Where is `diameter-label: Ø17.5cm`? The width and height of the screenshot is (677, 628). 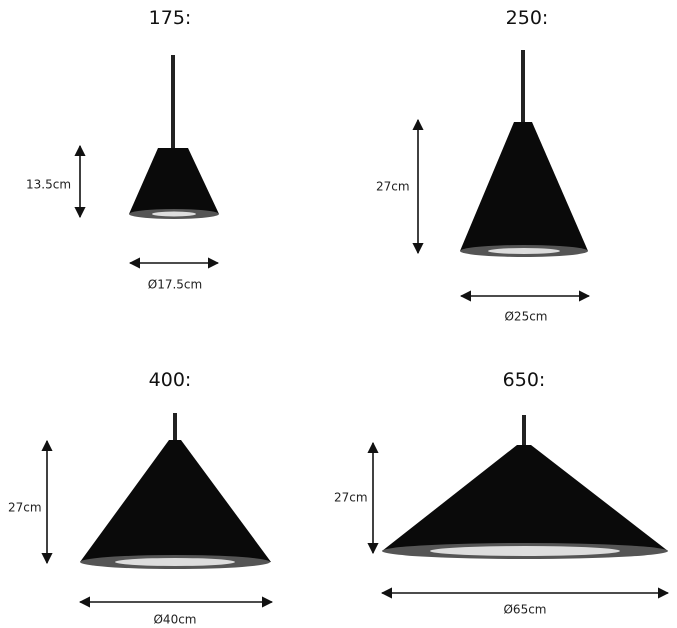
diameter-label: Ø17.5cm is located at coordinates (175, 285).